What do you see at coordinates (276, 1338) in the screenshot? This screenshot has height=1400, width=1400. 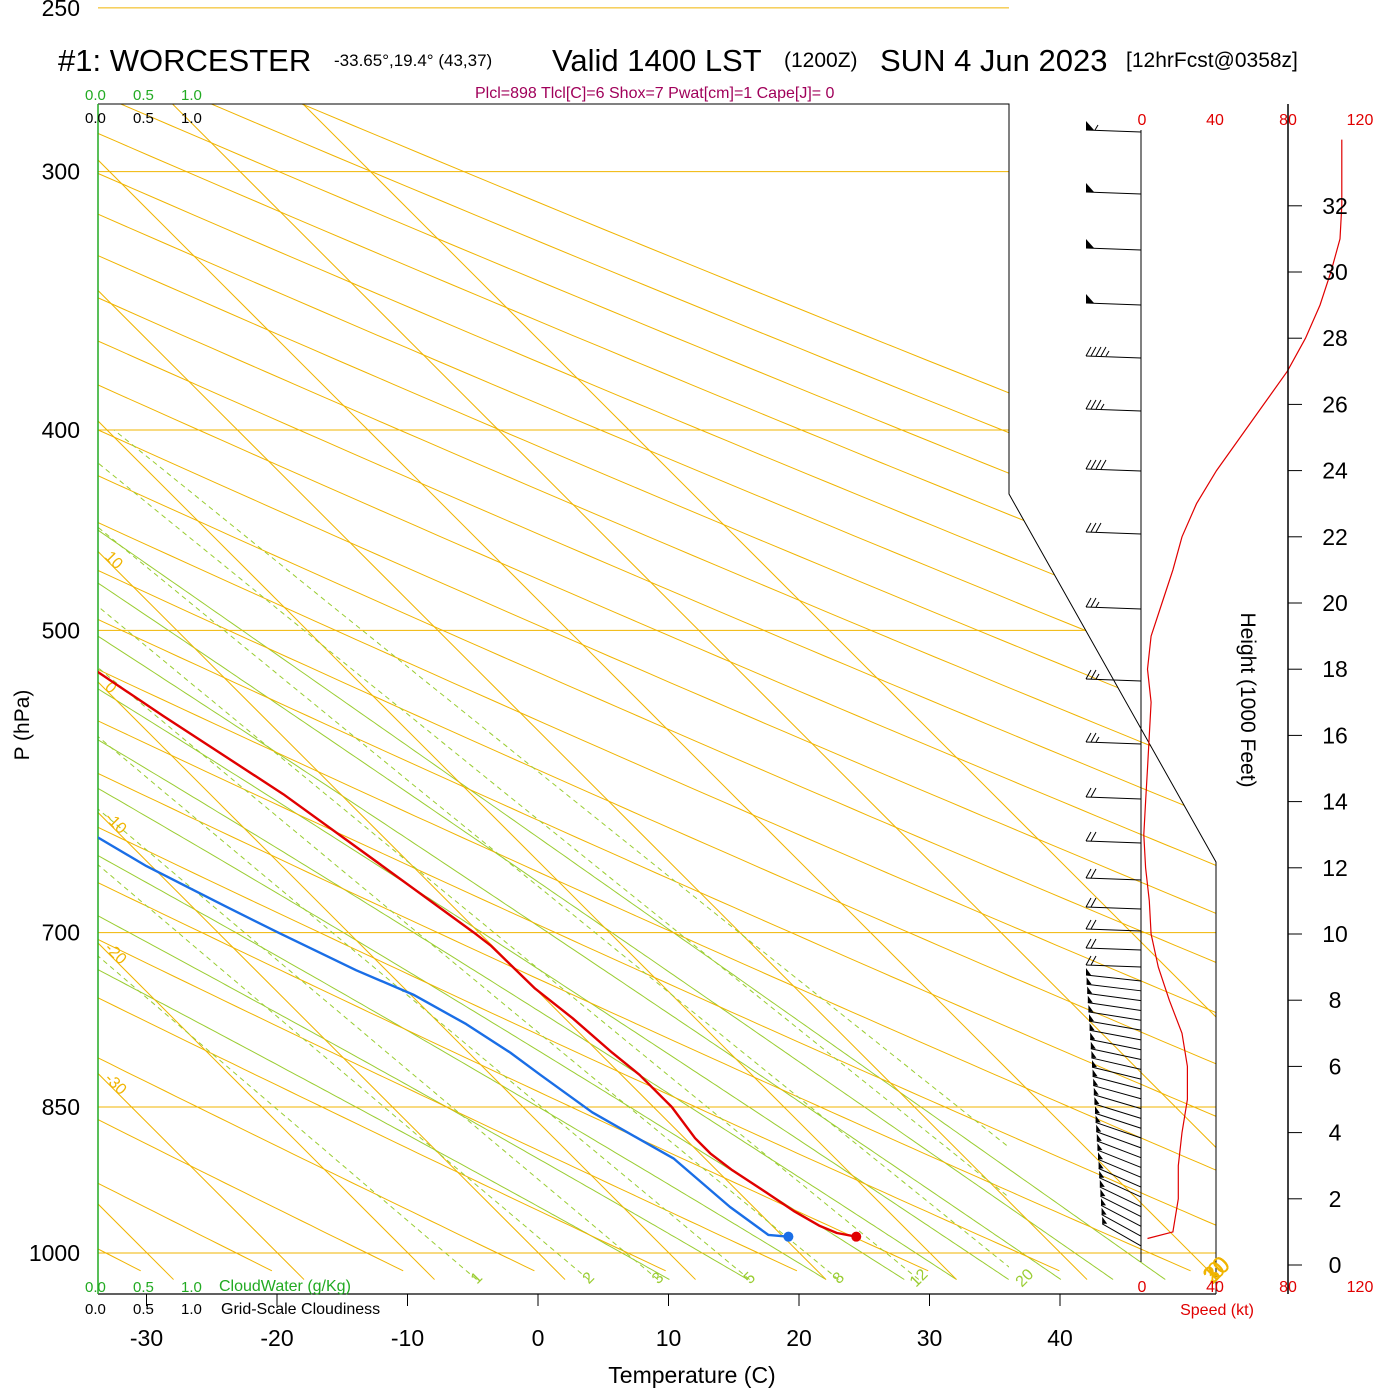 I see `x-tick-label-1: -20` at bounding box center [276, 1338].